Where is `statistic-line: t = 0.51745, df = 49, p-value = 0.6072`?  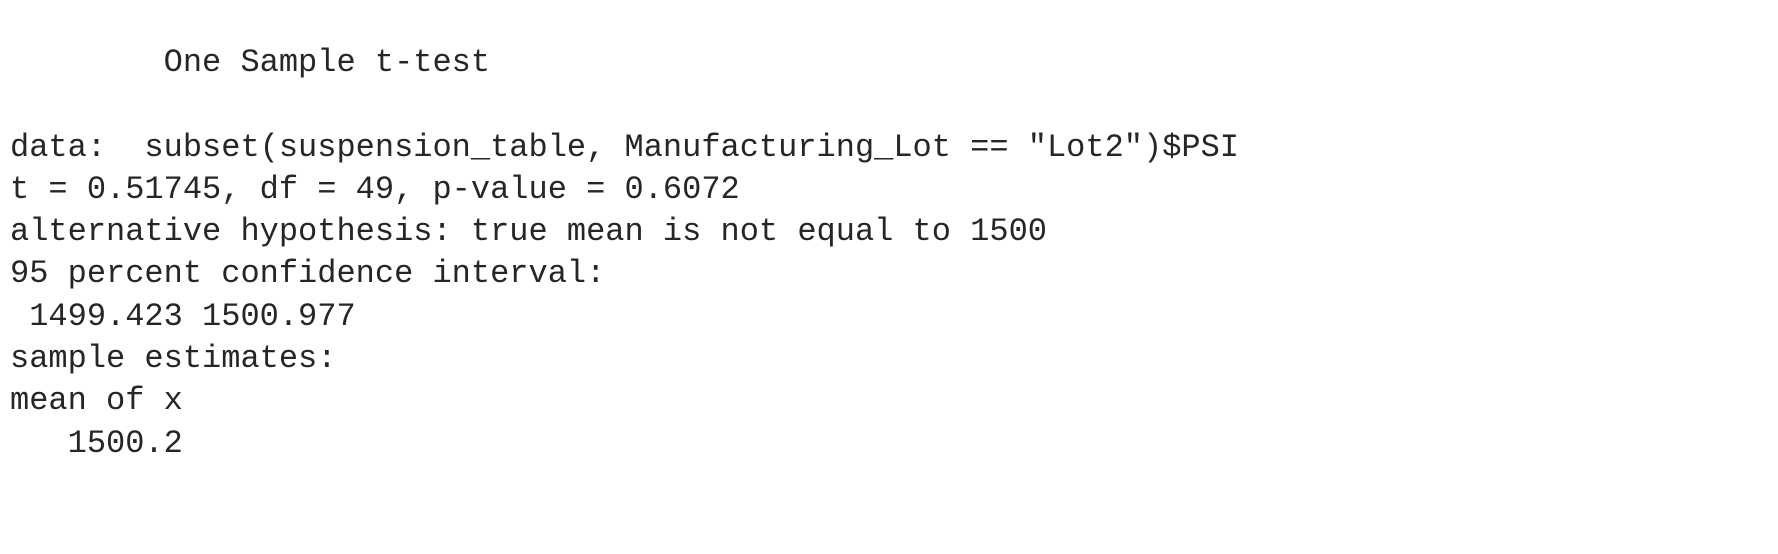
statistic-line: t = 0.51745, df = 49, p-value = 0.6072 is located at coordinates (375, 189).